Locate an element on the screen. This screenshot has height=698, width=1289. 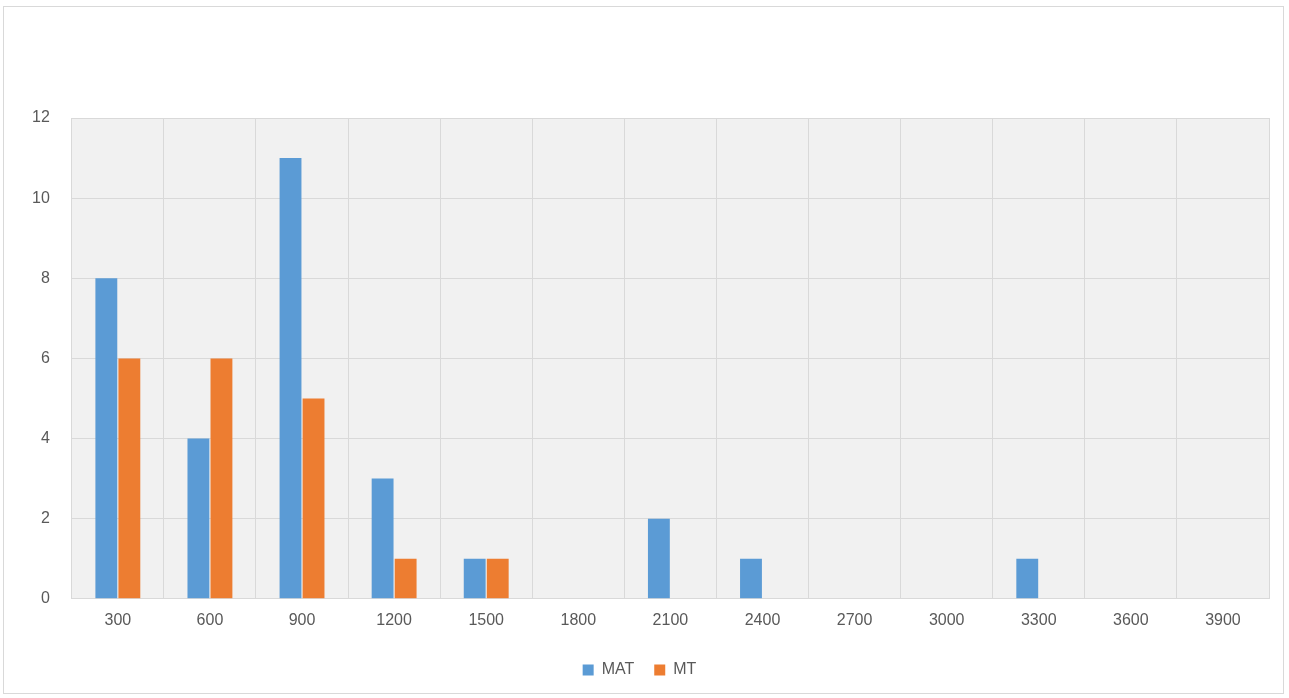
y-tick-label: 8 is located at coordinates (45, 277).